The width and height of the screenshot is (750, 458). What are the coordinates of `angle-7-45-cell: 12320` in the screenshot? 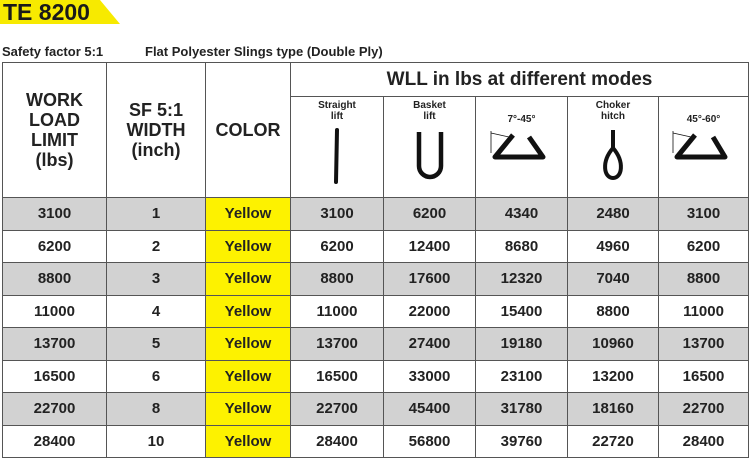 It's located at (521, 279).